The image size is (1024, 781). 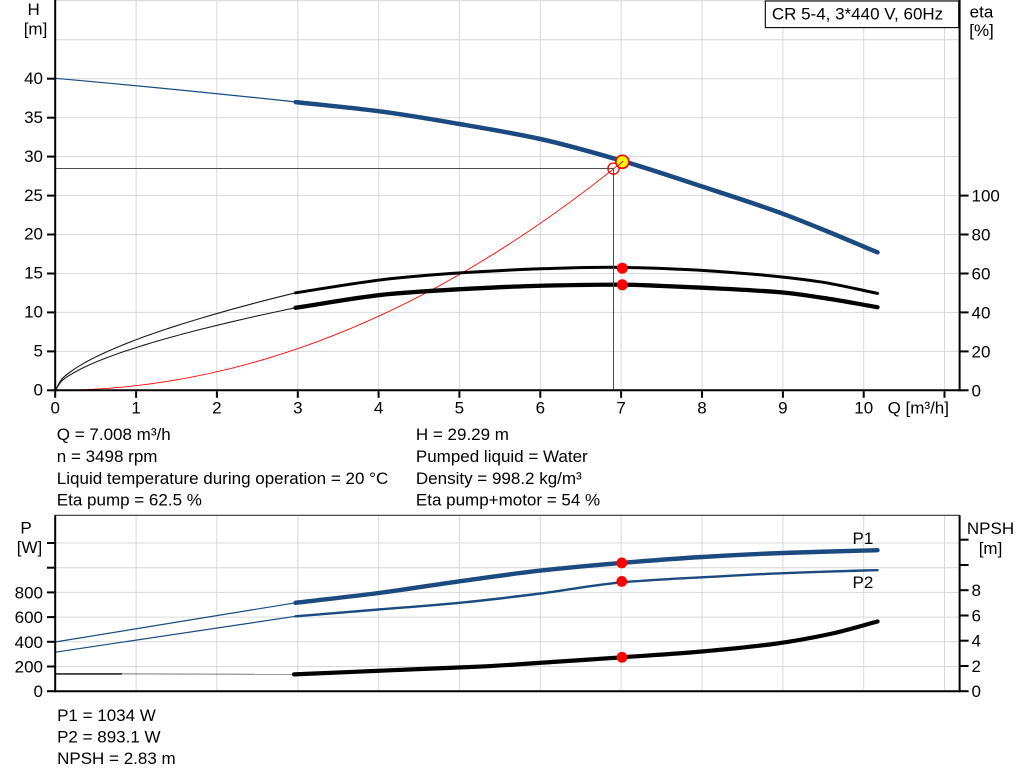 What do you see at coordinates (29, 642) in the screenshot?
I see `svg-text: 400` at bounding box center [29, 642].